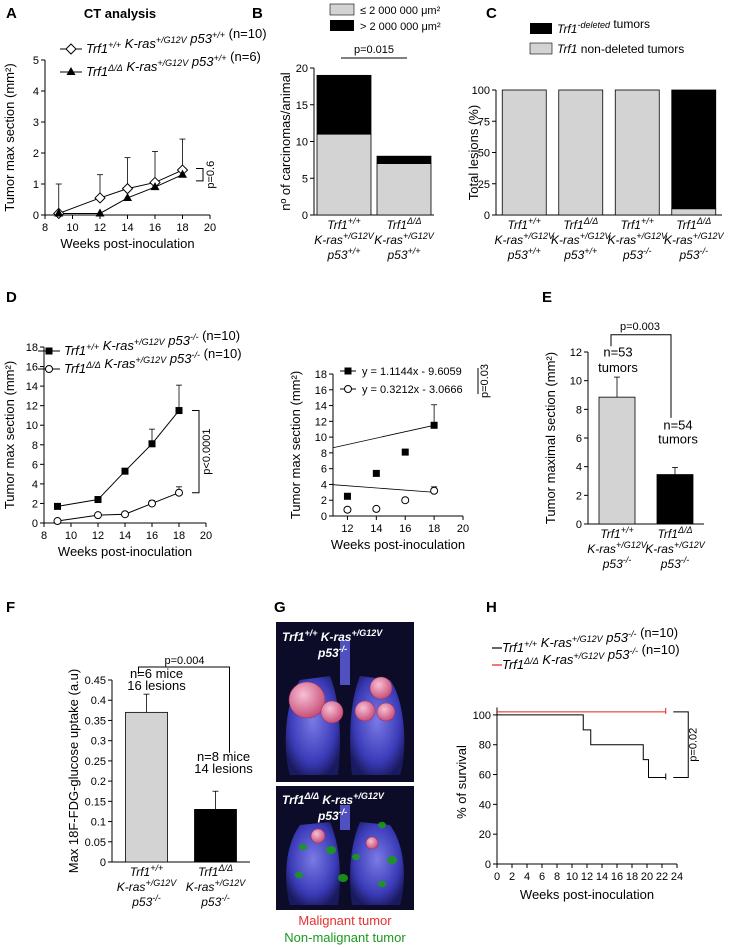 This screenshot has height=947, width=742. Describe the element at coordinates (385, 436) in the screenshot. I see `regression-line` at that location.